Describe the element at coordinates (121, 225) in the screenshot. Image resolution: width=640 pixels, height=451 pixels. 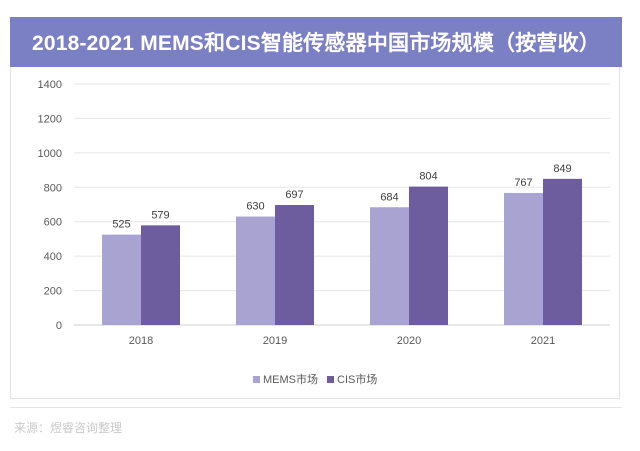
I see `data-label: 525` at that location.